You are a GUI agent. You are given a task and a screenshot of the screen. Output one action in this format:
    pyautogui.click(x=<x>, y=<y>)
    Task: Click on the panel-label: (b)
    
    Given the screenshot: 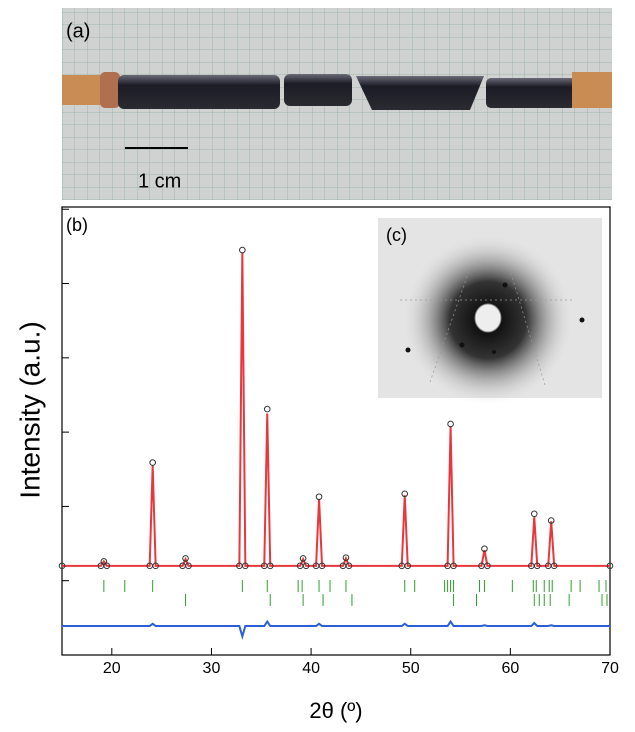 What is the action you would take?
    pyautogui.click(x=77, y=225)
    